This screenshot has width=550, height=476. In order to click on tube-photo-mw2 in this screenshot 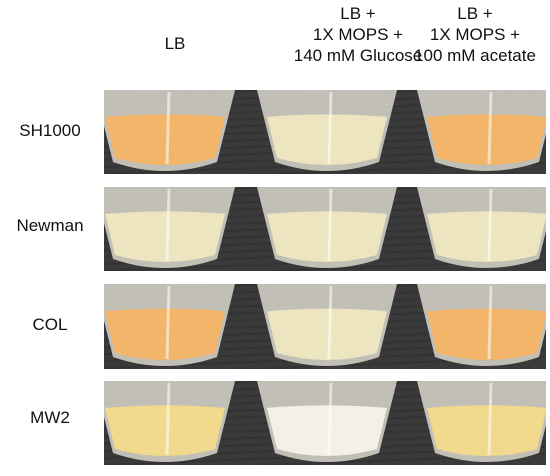, I will do `click(325, 423)`.